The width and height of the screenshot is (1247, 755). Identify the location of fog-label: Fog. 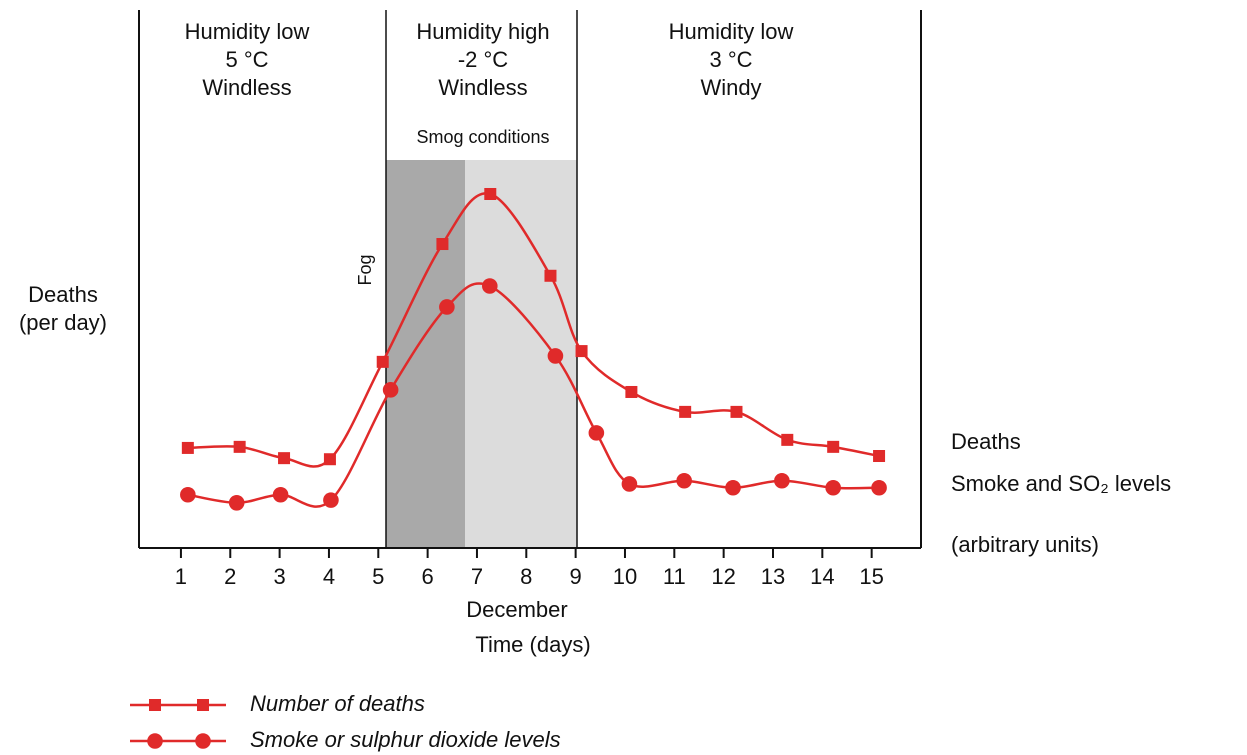
(365, 269).